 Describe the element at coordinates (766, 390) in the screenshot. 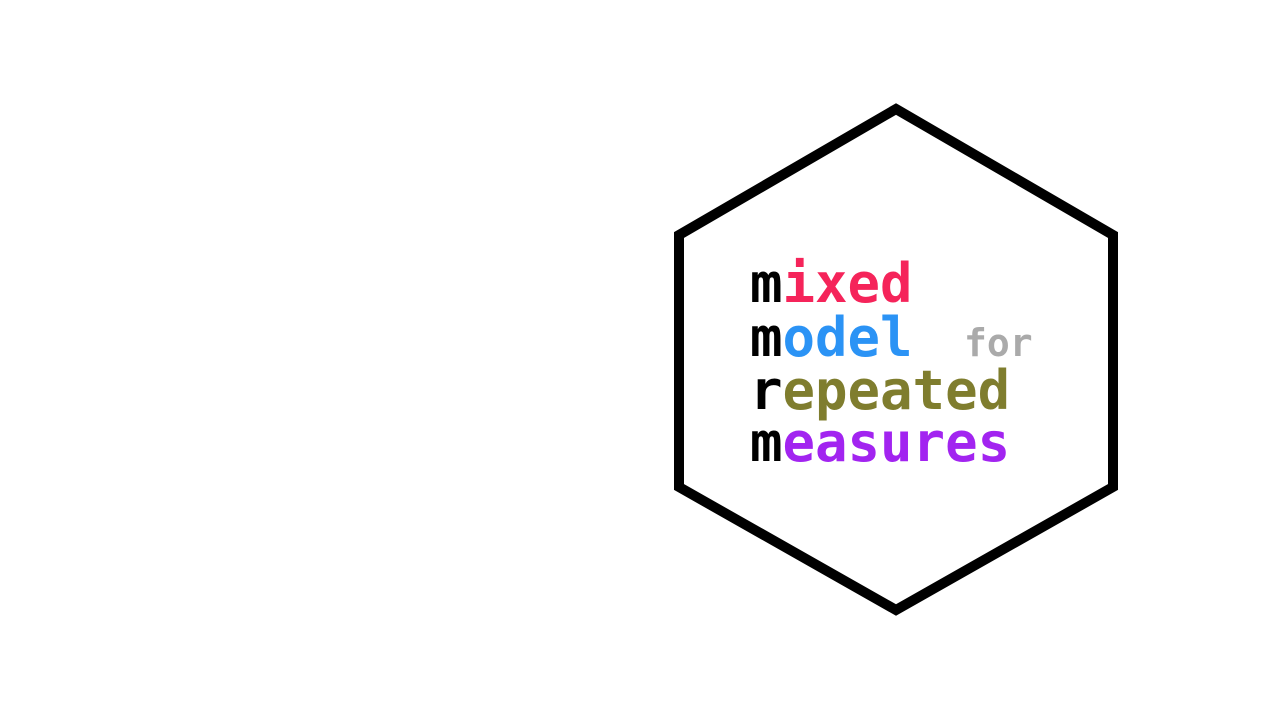

I see `logo-line-repeated-lead: r` at that location.